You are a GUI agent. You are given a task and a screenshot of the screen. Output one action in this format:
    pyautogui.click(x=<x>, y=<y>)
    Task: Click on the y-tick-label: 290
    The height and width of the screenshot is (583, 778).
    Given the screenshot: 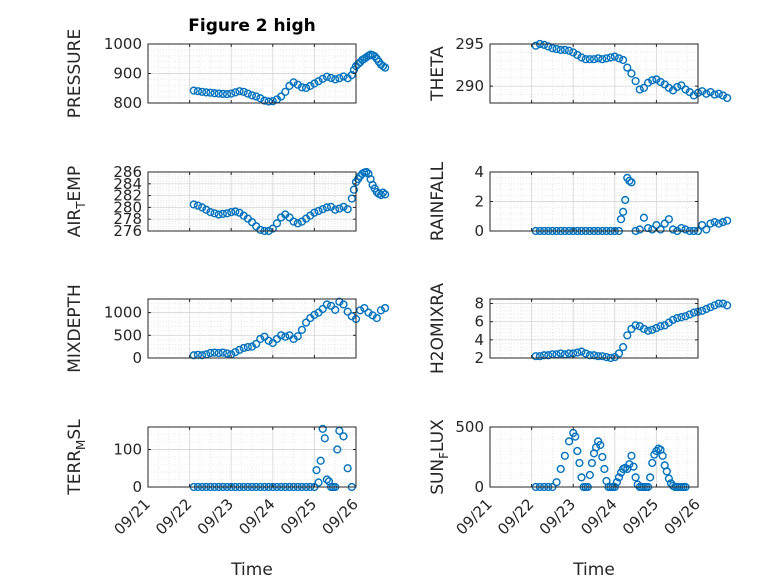 What is the action you would take?
    pyautogui.click(x=469, y=86)
    